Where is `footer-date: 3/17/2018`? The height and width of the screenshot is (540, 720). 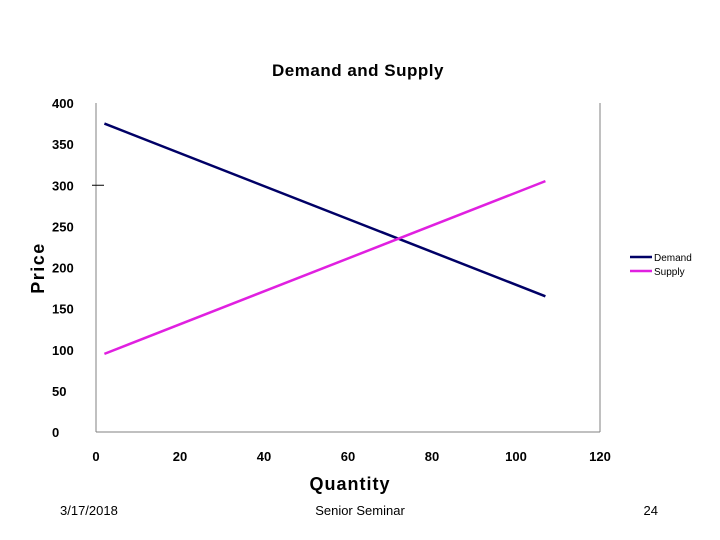
footer-date: 3/17/2018 is located at coordinates (89, 510).